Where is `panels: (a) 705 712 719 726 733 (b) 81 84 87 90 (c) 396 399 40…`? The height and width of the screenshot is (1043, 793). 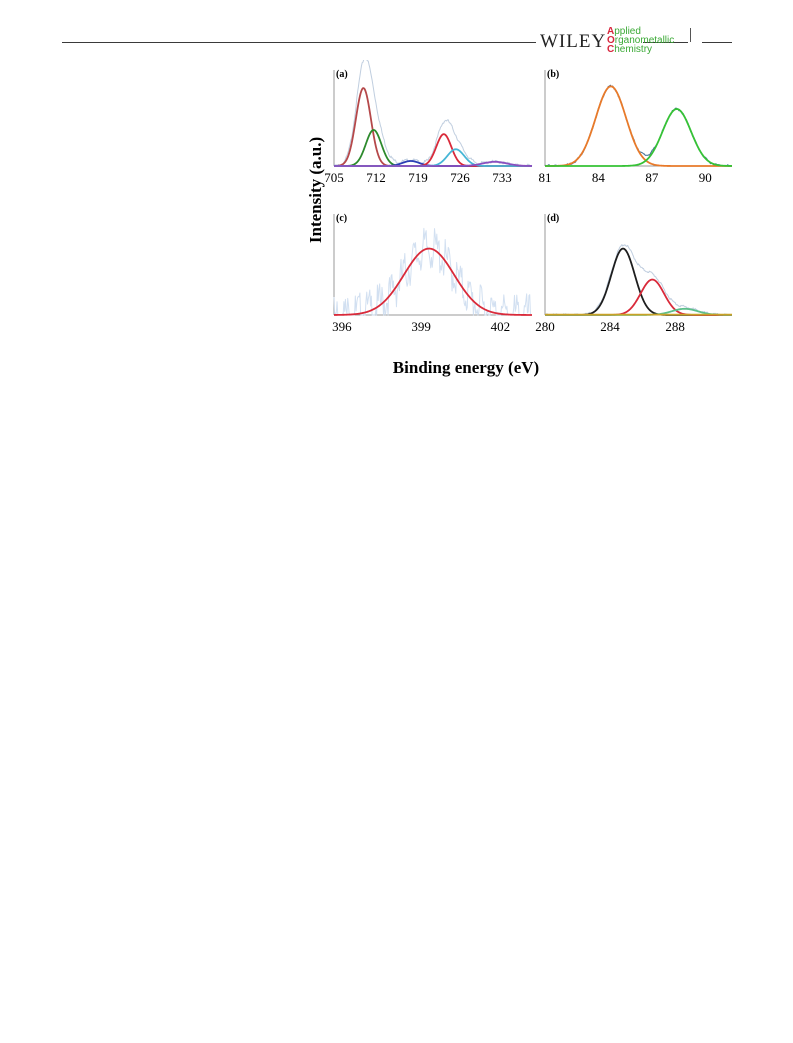
panels: (a) 705 712 719 726 733 (b) 81 84 87 90 (c) 396 399 40… is located at coordinates (528, 197).